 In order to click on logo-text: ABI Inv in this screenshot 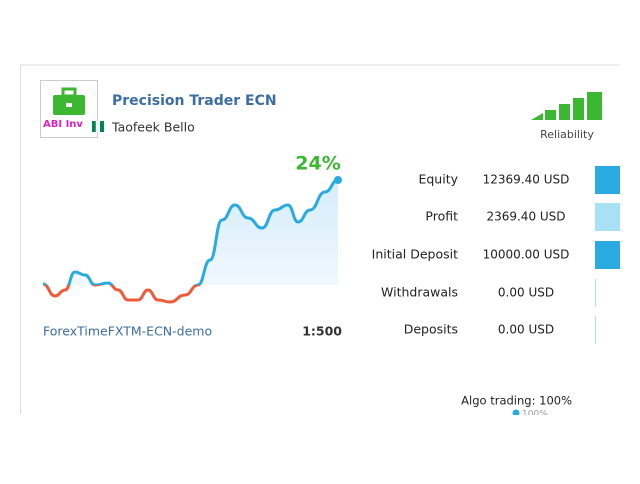, I will do `click(63, 124)`.